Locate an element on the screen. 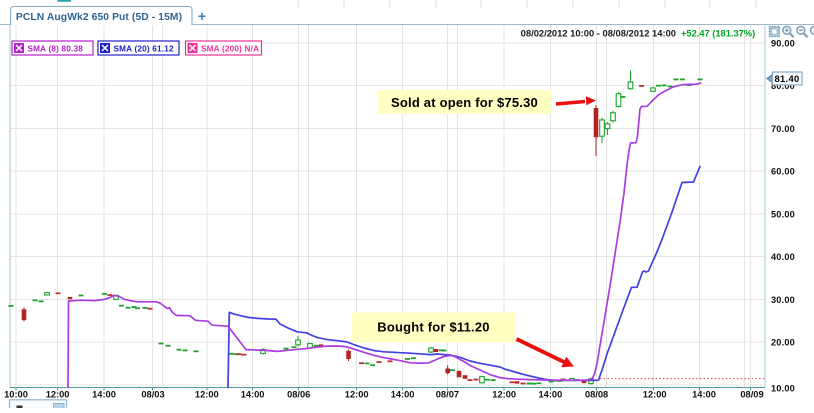 The image size is (814, 413). svg-text: SMA (20) 61.12 is located at coordinates (144, 49).